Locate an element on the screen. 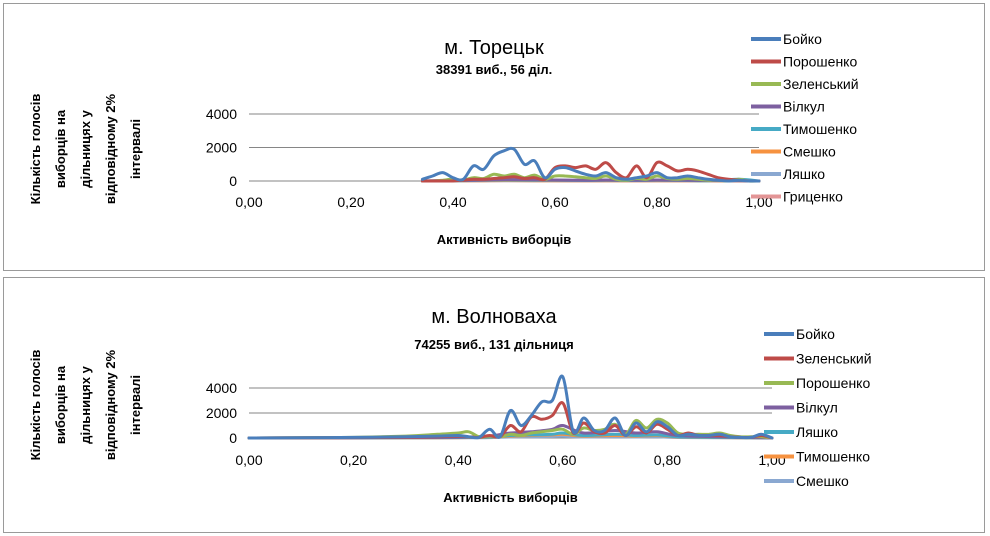 Image resolution: width=990 pixels, height=536 pixels. legend-label: Гриценко is located at coordinates (813, 197).